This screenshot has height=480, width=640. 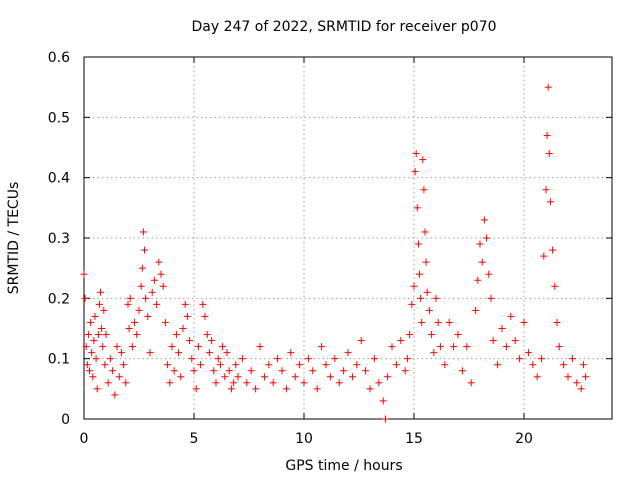 I want to click on y-tick-label: 0.6, so click(x=59, y=58).